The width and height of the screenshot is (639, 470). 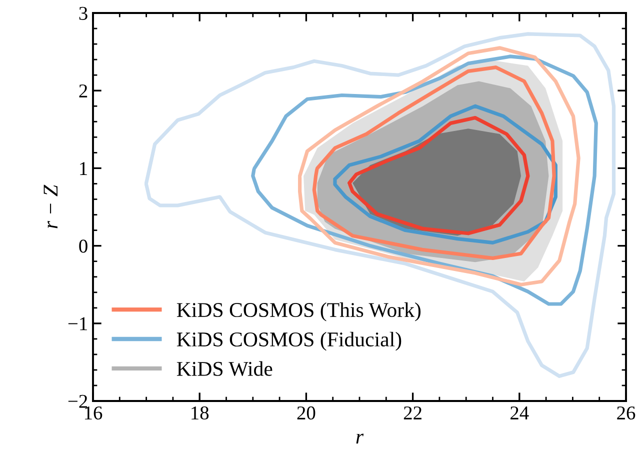 What do you see at coordinates (360, 439) in the screenshot?
I see `x-axis-title: r` at bounding box center [360, 439].